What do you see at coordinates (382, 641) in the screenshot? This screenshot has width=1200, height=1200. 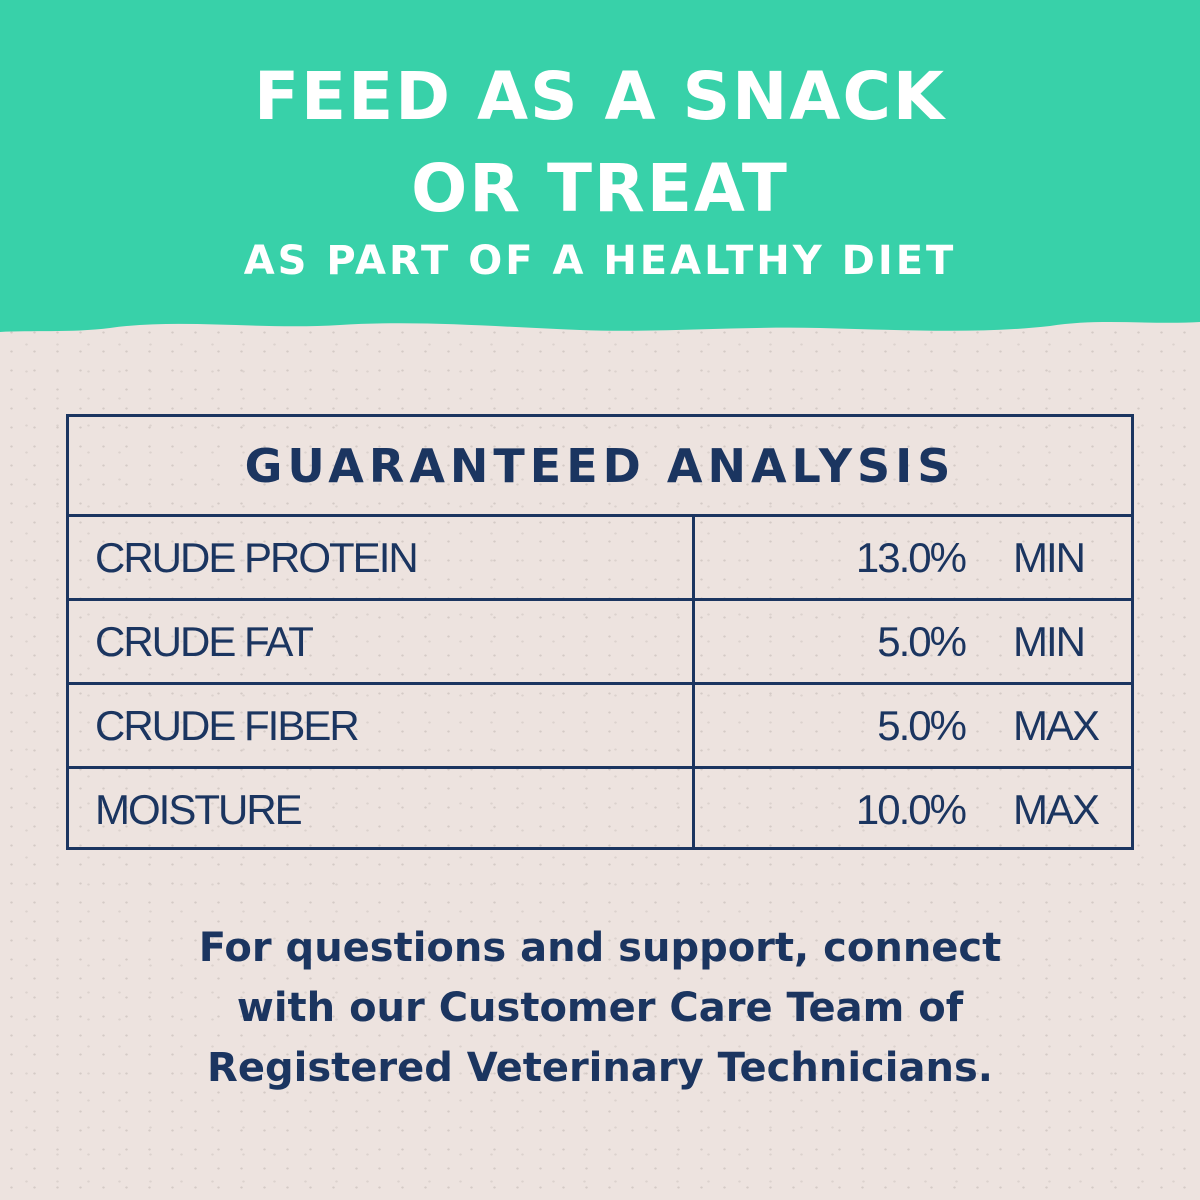 I see `nutrient-name: CRUDE FAT` at bounding box center [382, 641].